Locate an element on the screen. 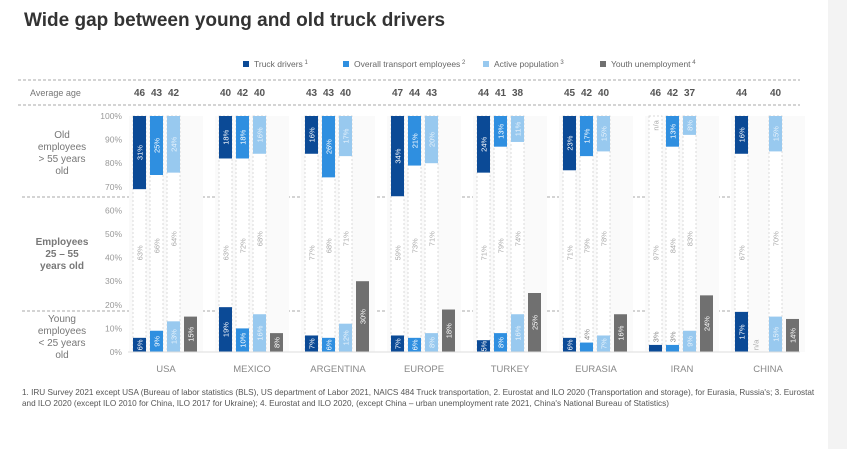  bar-youth-unemployment-label: 14% is located at coordinates (793, 335).